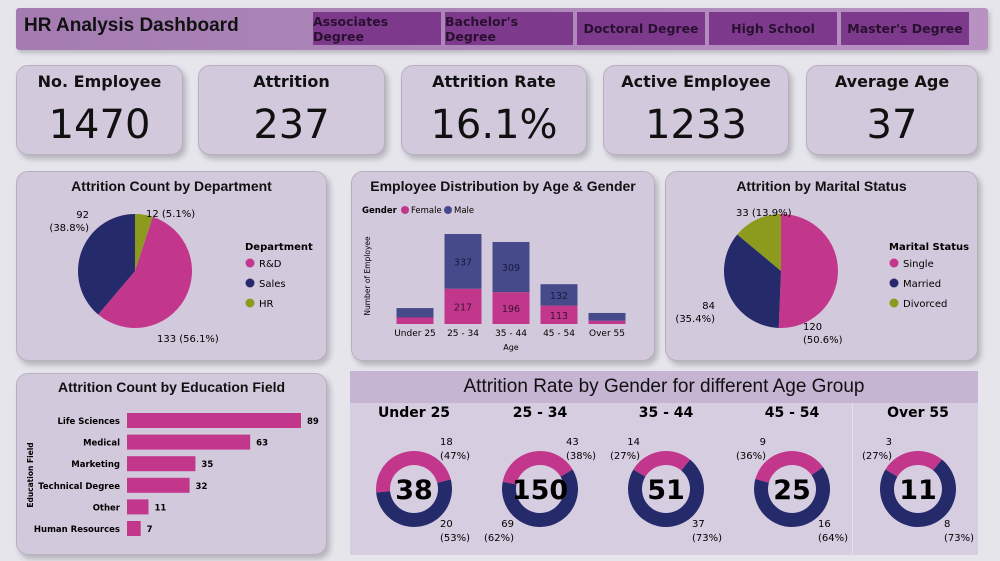 The width and height of the screenshot is (1000, 561). I want to click on kpi-value: 1470, so click(99, 125).